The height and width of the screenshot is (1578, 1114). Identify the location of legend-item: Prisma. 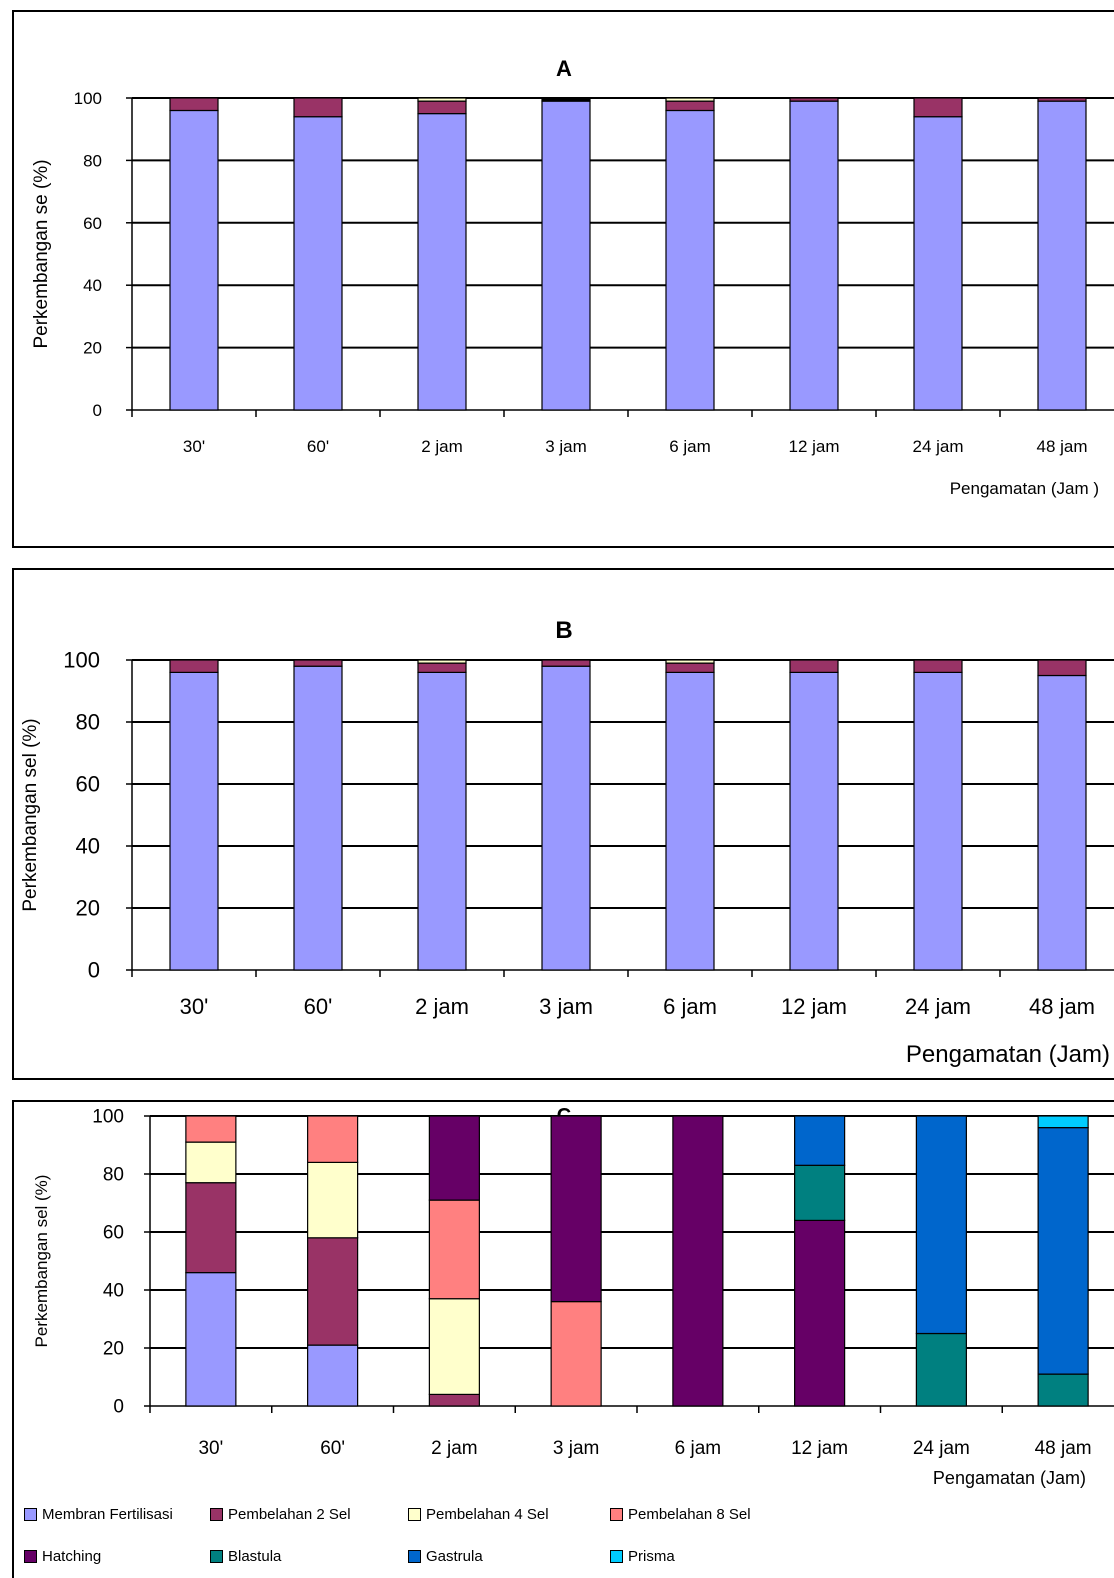
(642, 1556).